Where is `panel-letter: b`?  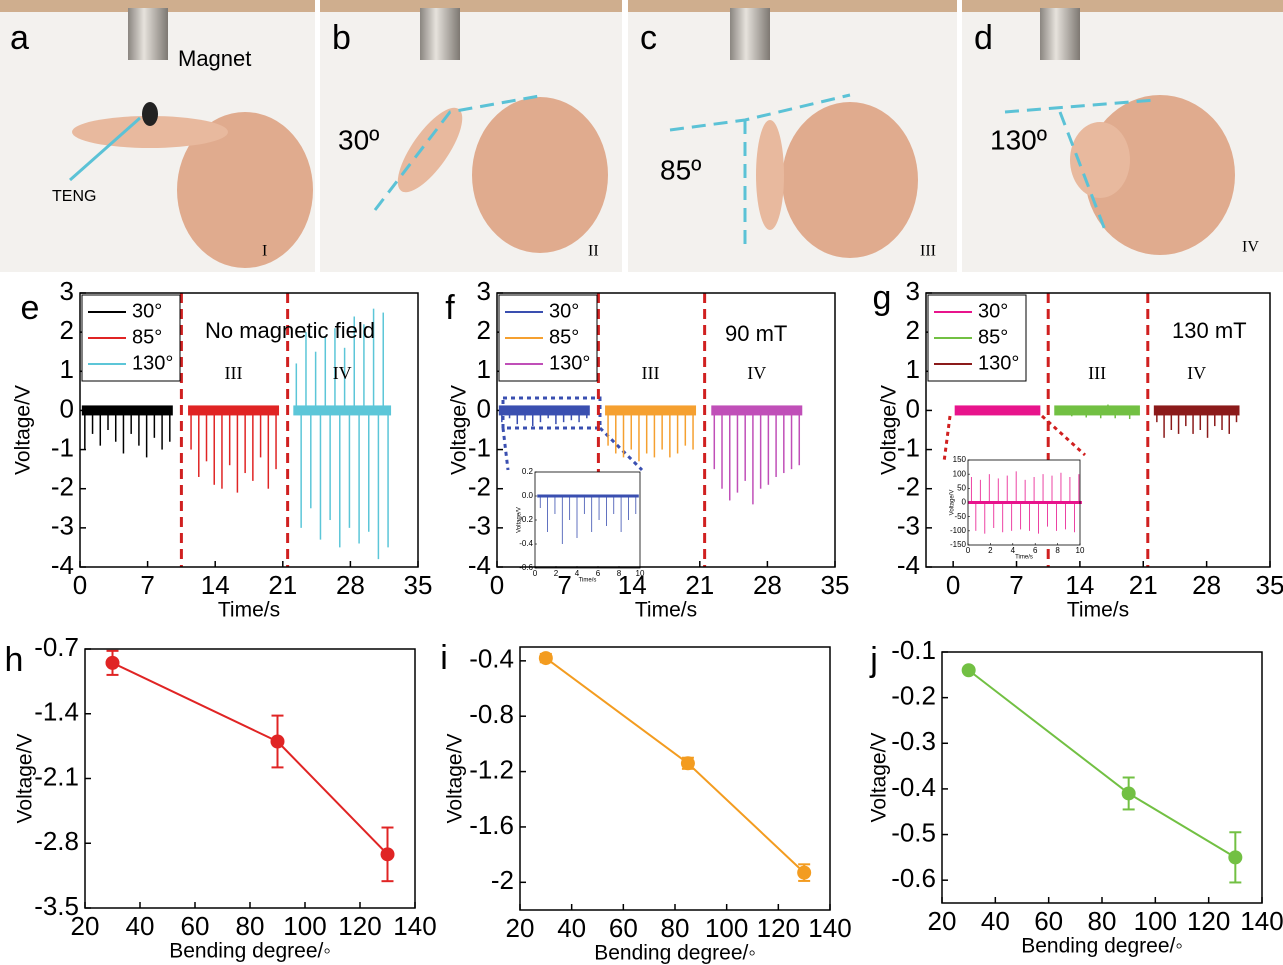 panel-letter: b is located at coordinates (341, 38).